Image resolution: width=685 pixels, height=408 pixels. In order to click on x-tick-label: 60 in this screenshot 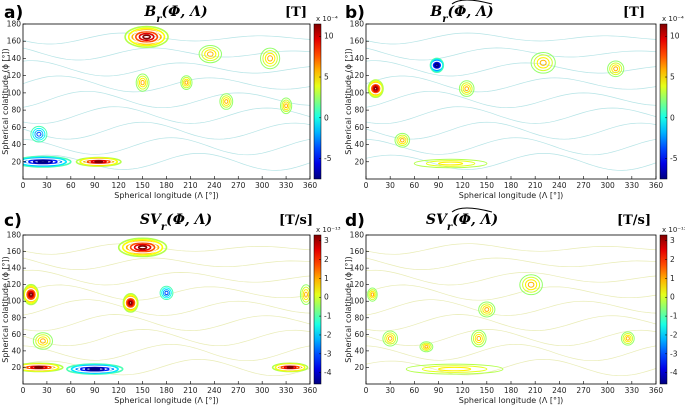, I will do `click(71, 185)`.